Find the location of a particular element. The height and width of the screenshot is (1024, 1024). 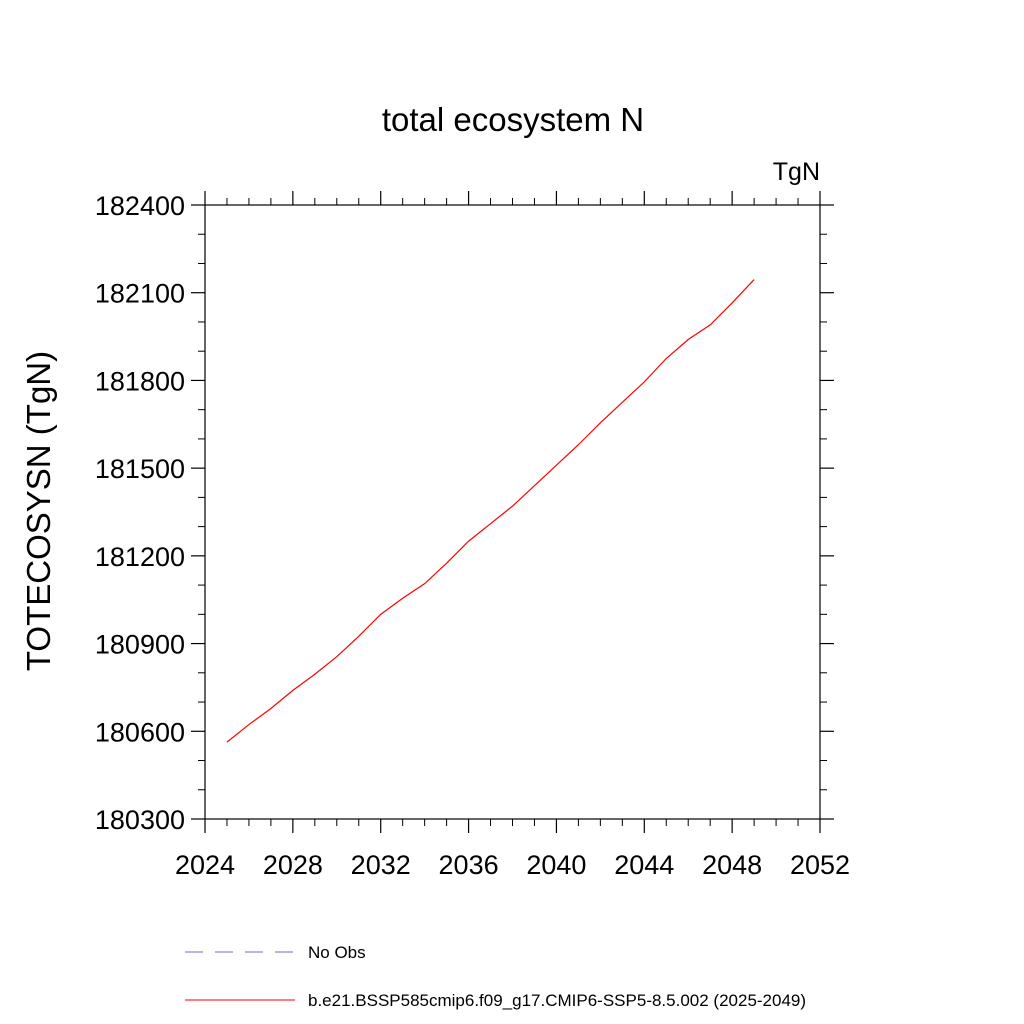

x-tick-label: 2028 is located at coordinates (293, 865).